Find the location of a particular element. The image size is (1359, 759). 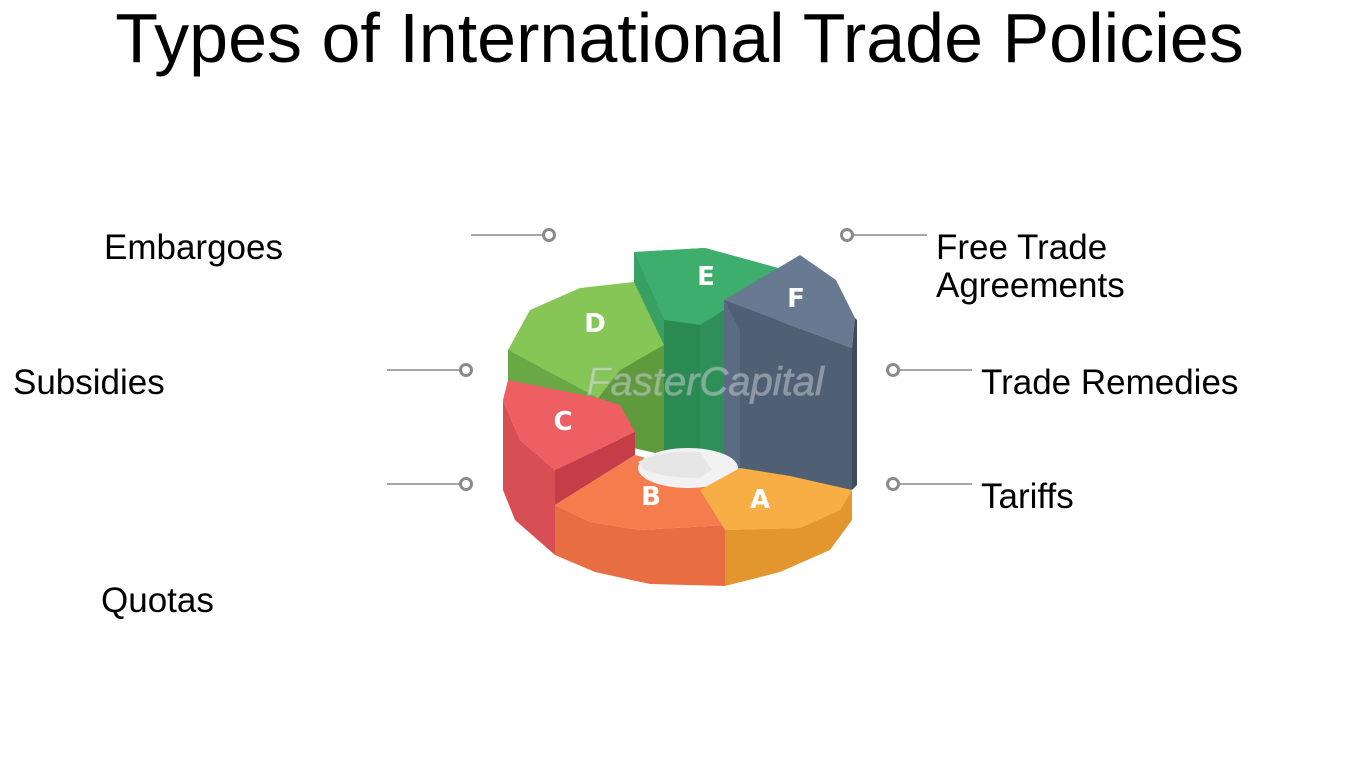

label-subsidies: Subsidies is located at coordinates (89, 382).